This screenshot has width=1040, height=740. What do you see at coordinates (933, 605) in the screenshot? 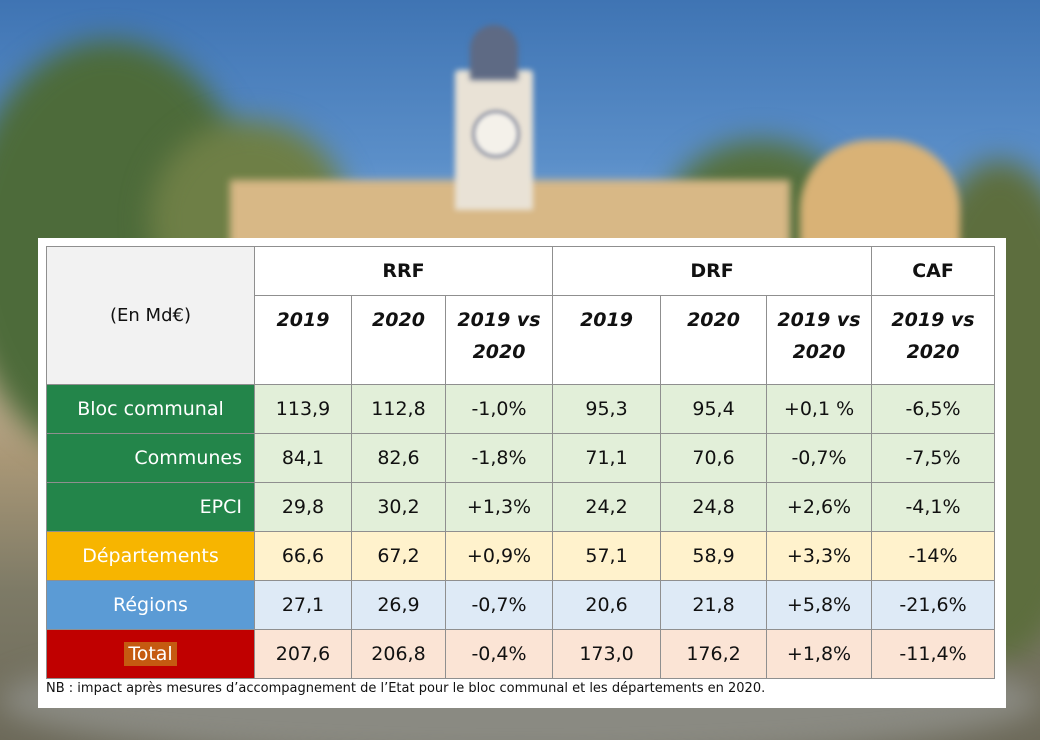
I see `cell: -21,6%` at bounding box center [933, 605].